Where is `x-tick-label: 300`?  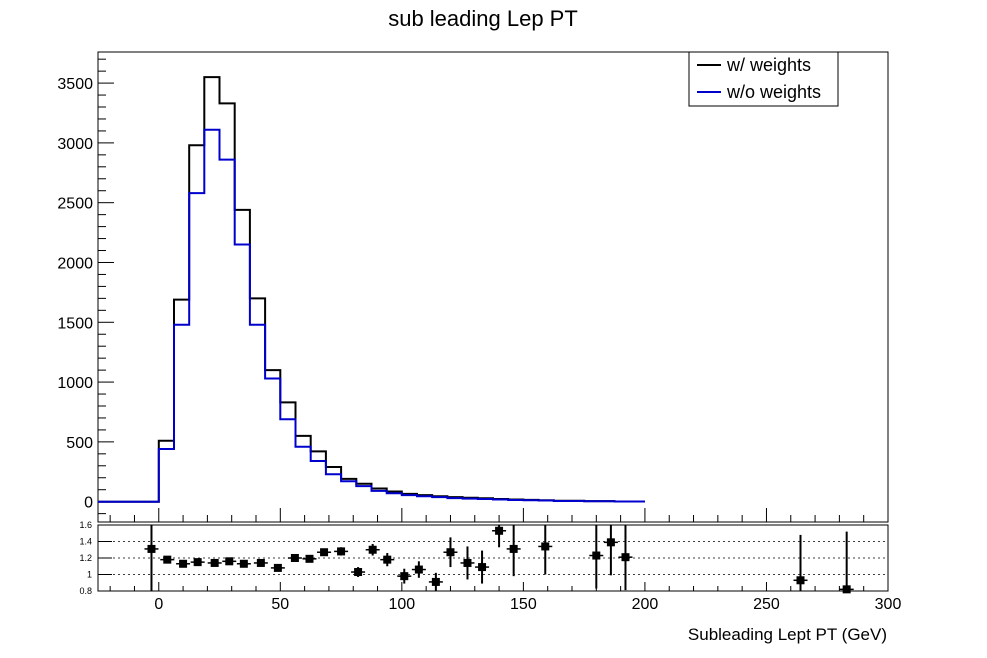
x-tick-label: 300 is located at coordinates (888, 604).